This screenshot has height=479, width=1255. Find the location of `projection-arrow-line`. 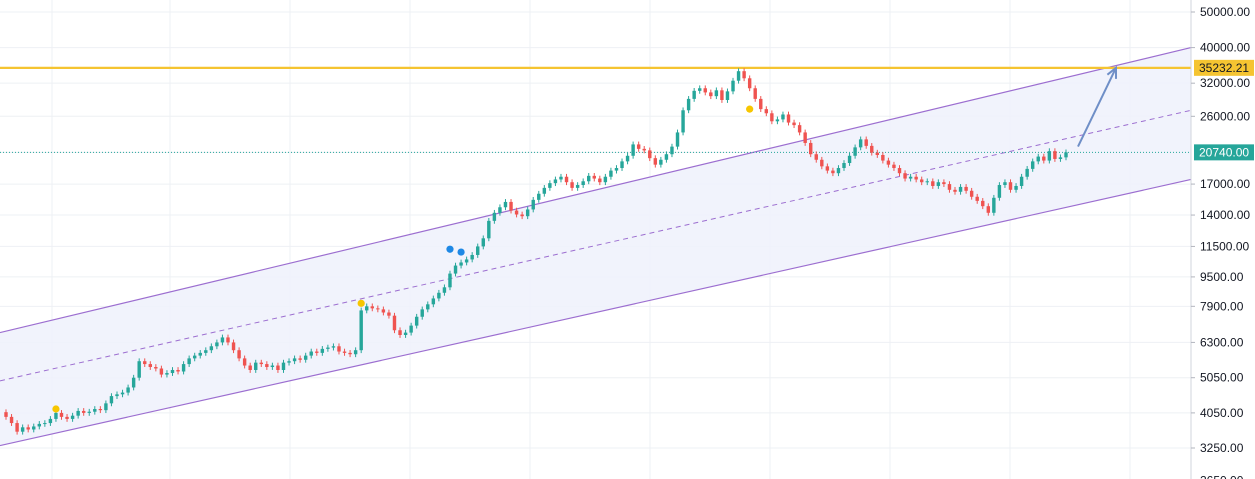

projection-arrow-line is located at coordinates (1097, 107).